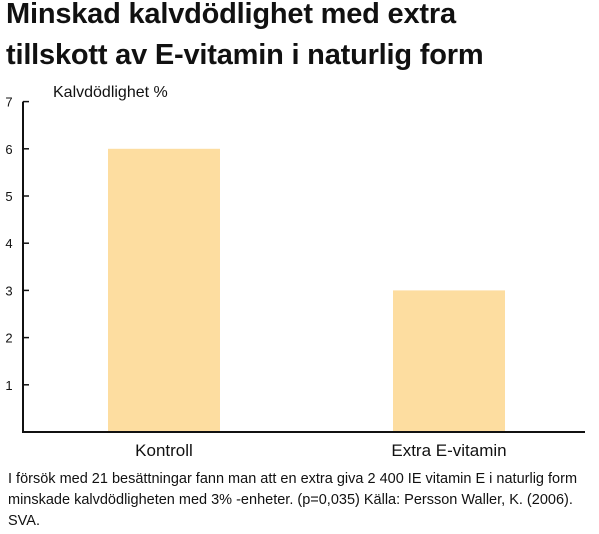 The height and width of the screenshot is (534, 599). Describe the element at coordinates (231, 15) in the screenshot. I see `chart-title-line-1: Minskad kalvdödlighet med extra` at that location.